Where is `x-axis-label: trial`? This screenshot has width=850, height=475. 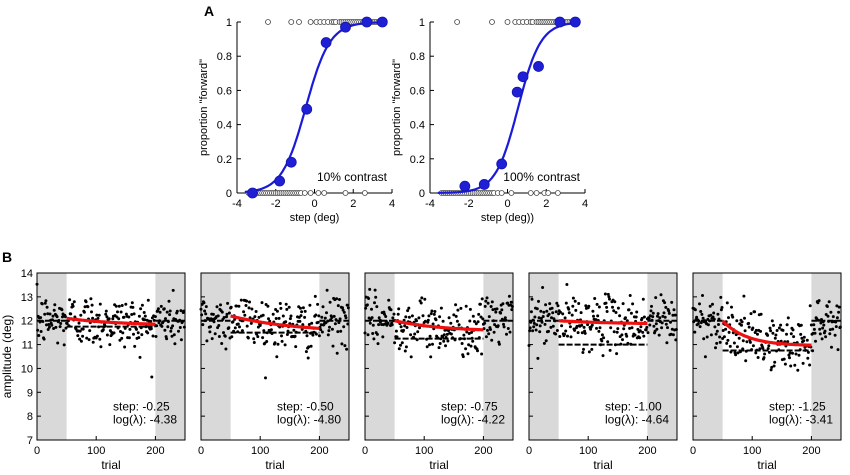
x-axis-label: trial is located at coordinates (602, 465).